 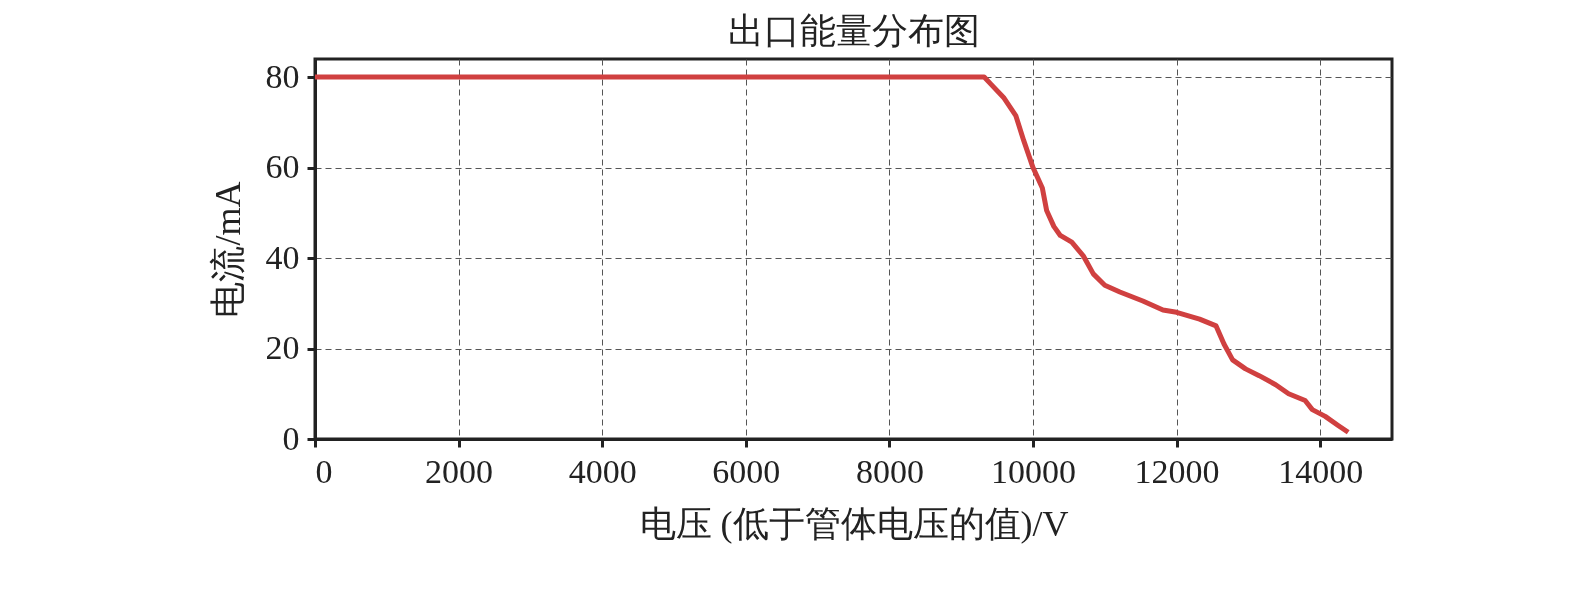 I want to click on y-tick-label: 40, so click(x=282, y=257).